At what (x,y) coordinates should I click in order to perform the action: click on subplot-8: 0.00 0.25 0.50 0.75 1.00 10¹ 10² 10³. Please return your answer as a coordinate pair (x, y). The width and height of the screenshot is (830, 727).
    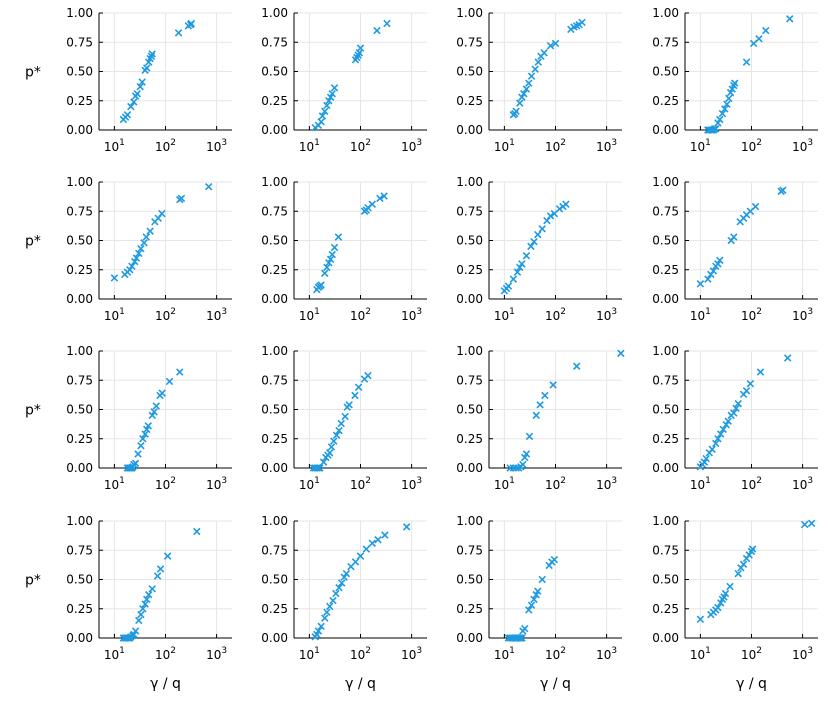
    Looking at the image, I should click on (735, 249).